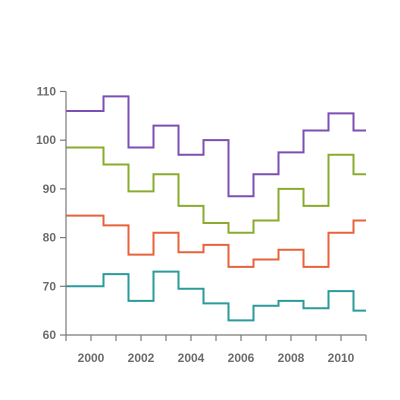 The width and height of the screenshot is (400, 400). I want to click on x-tick-label-2010: 2010, so click(341, 358).